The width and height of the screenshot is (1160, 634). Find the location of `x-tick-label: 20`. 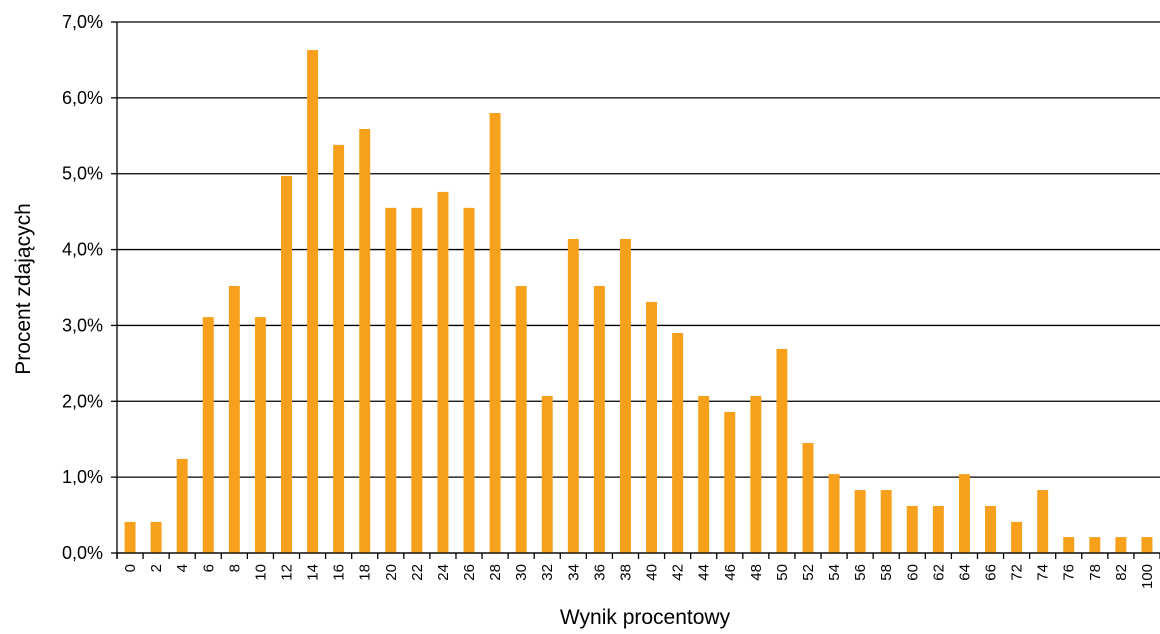

x-tick-label: 20 is located at coordinates (391, 572).